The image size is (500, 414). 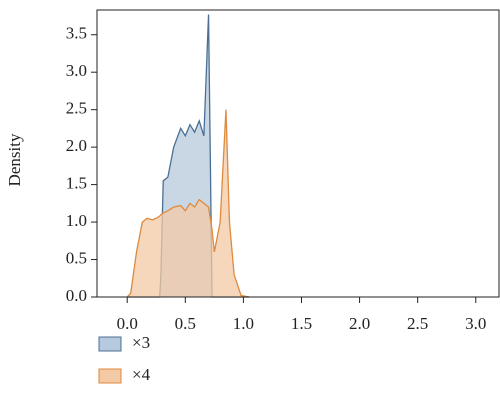 What do you see at coordinates (141, 342) in the screenshot?
I see `legend-label: ×3` at bounding box center [141, 342].